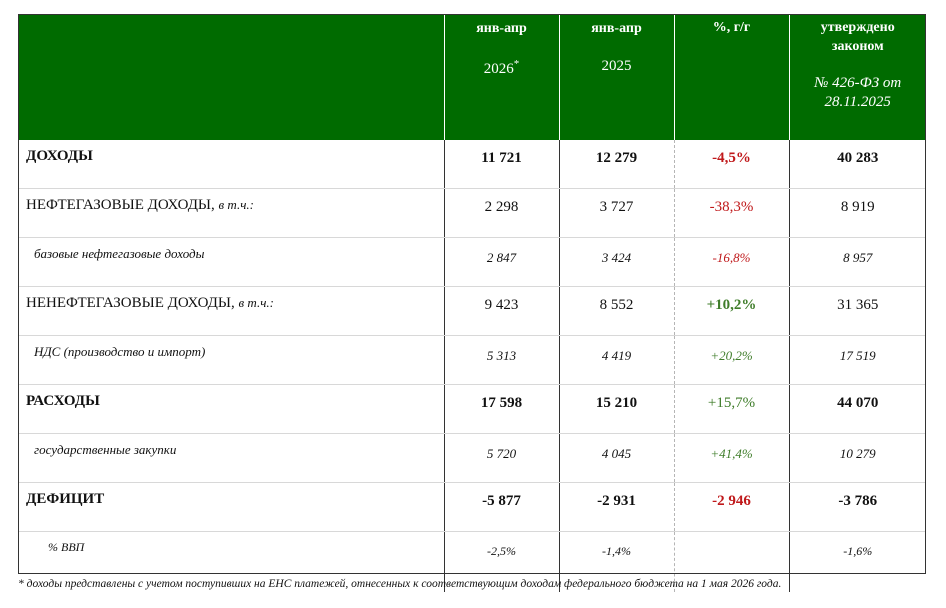  Describe the element at coordinates (516, 64) in the screenshot. I see `header-2026-footnote-mark: *` at that location.